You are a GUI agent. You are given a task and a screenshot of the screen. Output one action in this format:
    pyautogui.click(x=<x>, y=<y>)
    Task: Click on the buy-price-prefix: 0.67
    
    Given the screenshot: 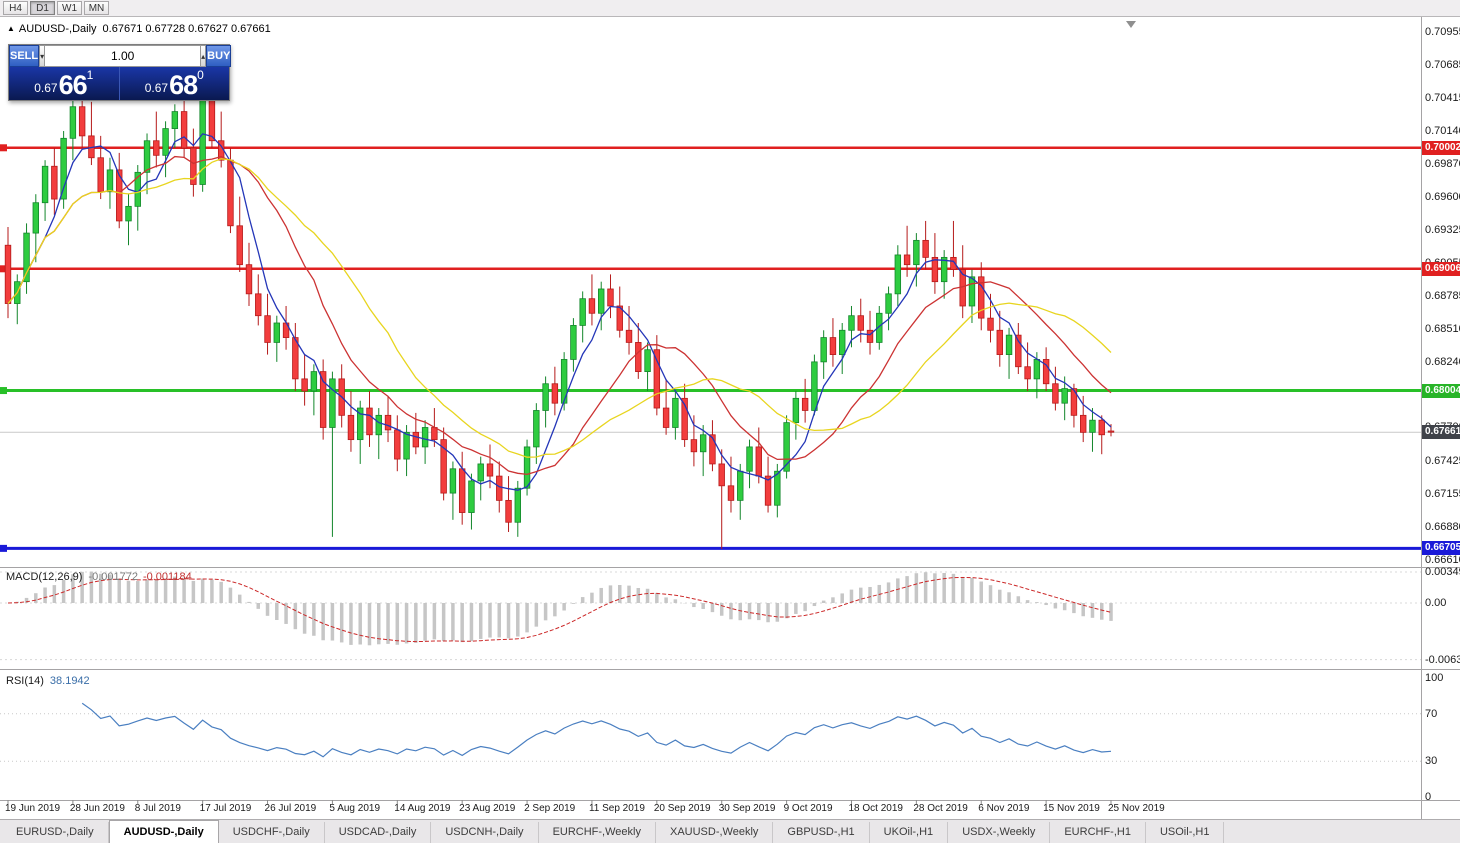 What is the action you would take?
    pyautogui.click(x=156, y=88)
    